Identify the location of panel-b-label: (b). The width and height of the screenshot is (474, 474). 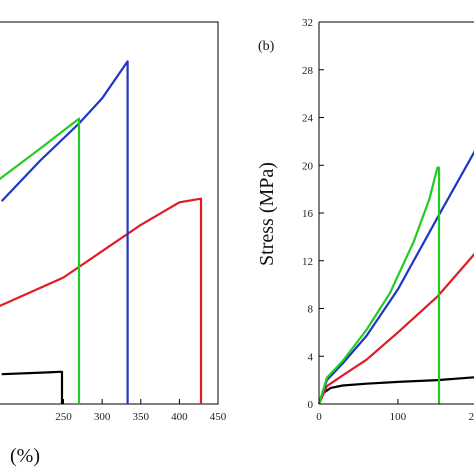
(266, 46).